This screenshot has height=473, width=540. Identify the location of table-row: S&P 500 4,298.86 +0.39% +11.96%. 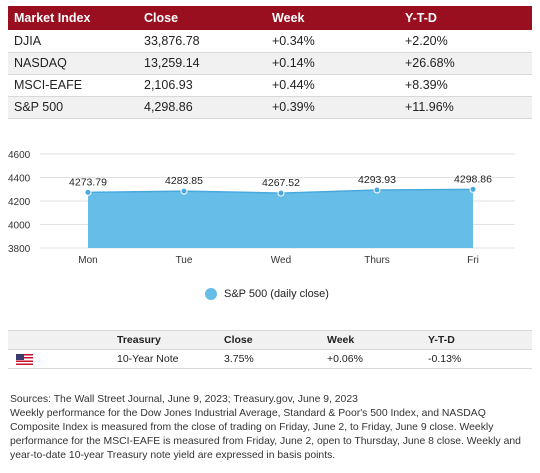
(270, 107).